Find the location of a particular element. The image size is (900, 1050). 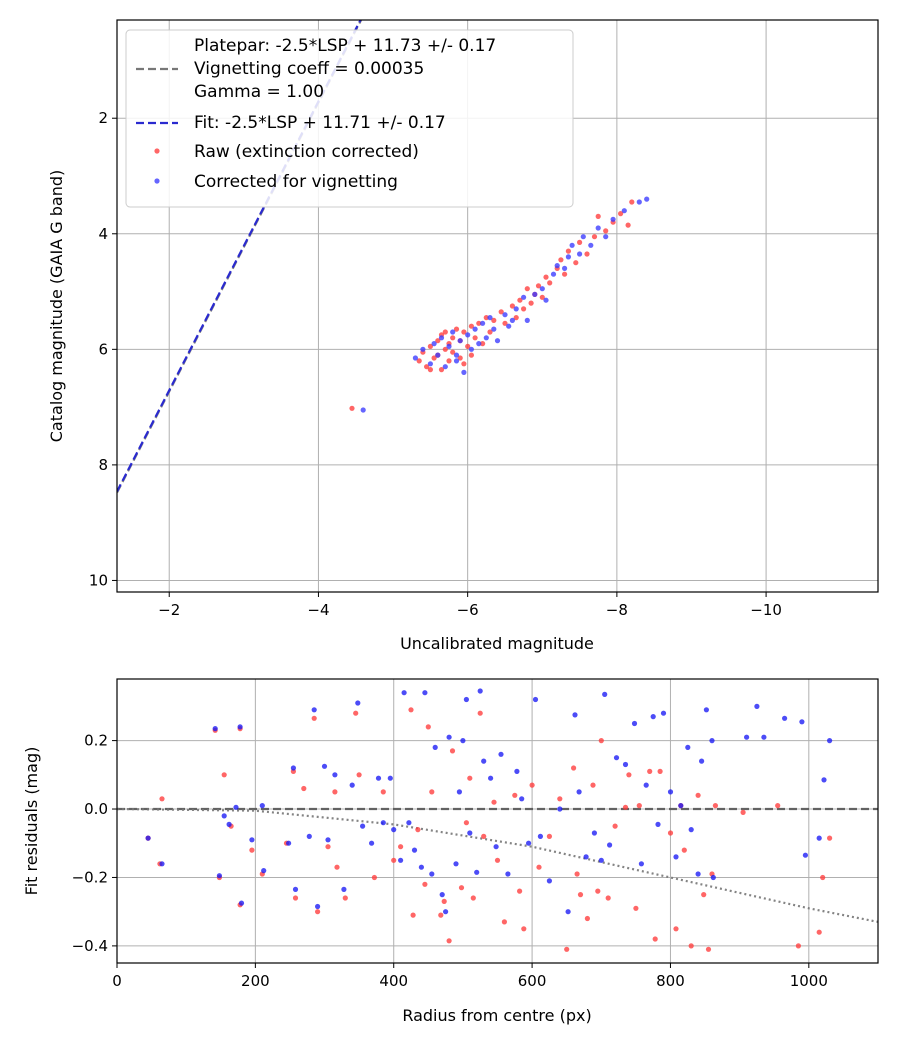

fit-line is located at coordinates (239, 256).